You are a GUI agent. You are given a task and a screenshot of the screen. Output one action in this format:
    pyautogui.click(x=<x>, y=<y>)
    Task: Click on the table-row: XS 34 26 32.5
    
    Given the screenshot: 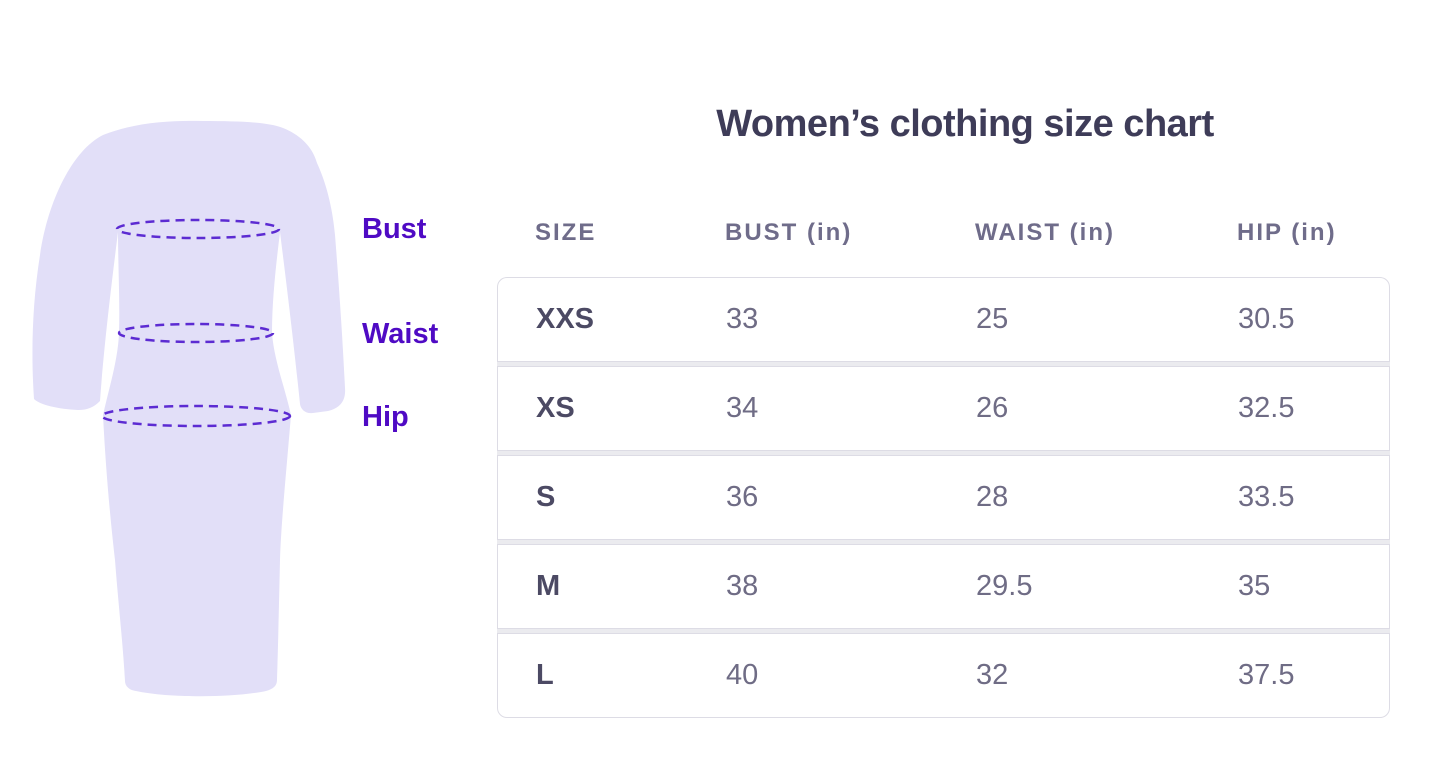 What is the action you would take?
    pyautogui.click(x=943, y=408)
    